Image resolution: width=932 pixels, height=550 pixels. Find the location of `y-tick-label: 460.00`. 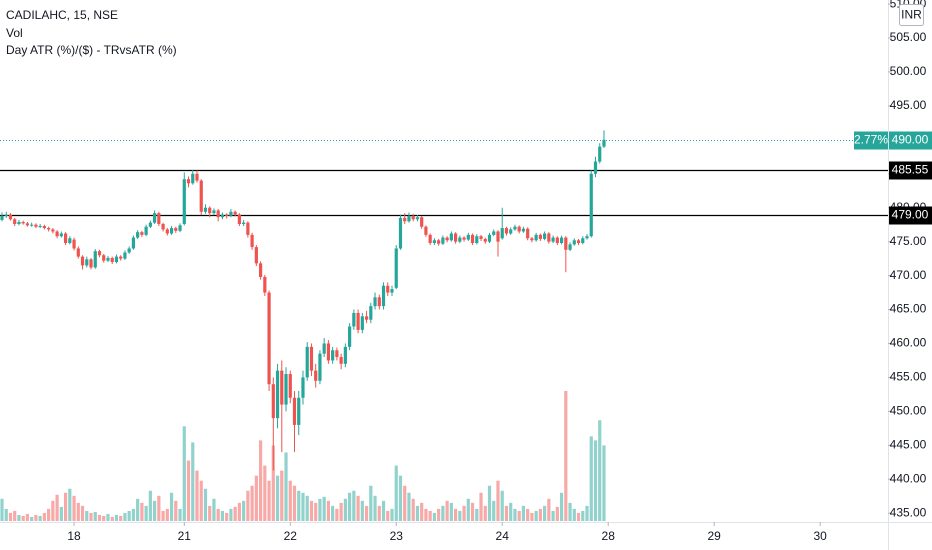

y-tick-label: 460.00 is located at coordinates (908, 343).